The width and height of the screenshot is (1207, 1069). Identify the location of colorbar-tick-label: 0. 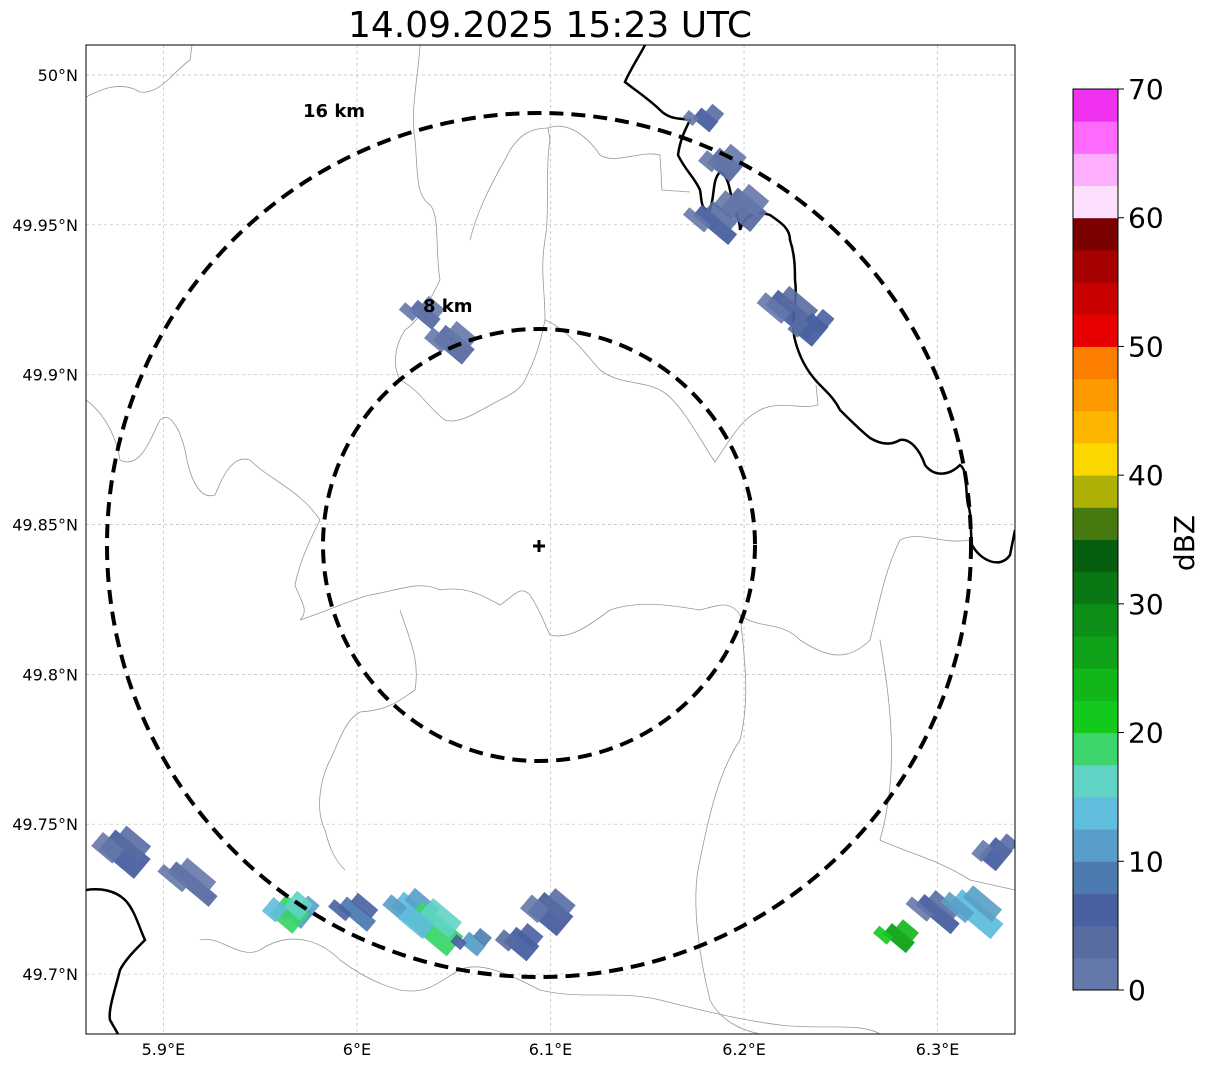
(1137, 990).